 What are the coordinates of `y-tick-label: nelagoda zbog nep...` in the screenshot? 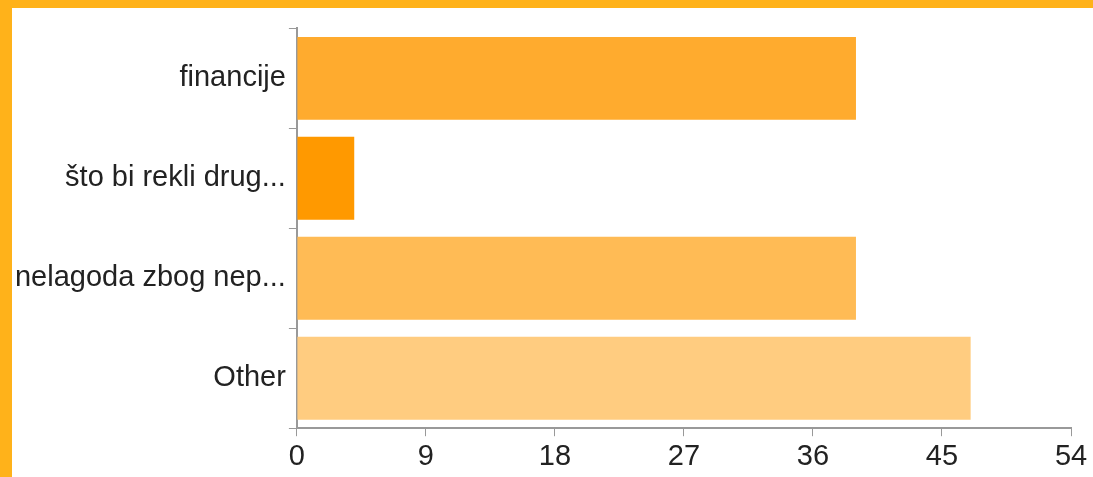 It's located at (150, 276).